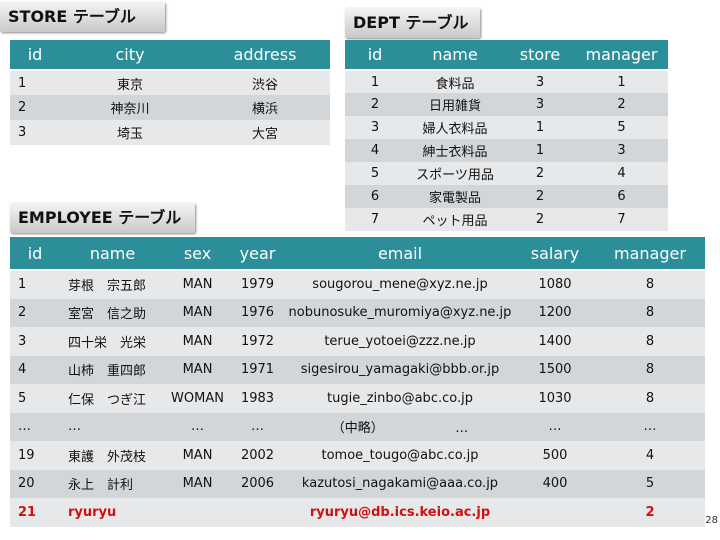  What do you see at coordinates (257, 284) in the screenshot?
I see `cell: 1979` at bounding box center [257, 284].